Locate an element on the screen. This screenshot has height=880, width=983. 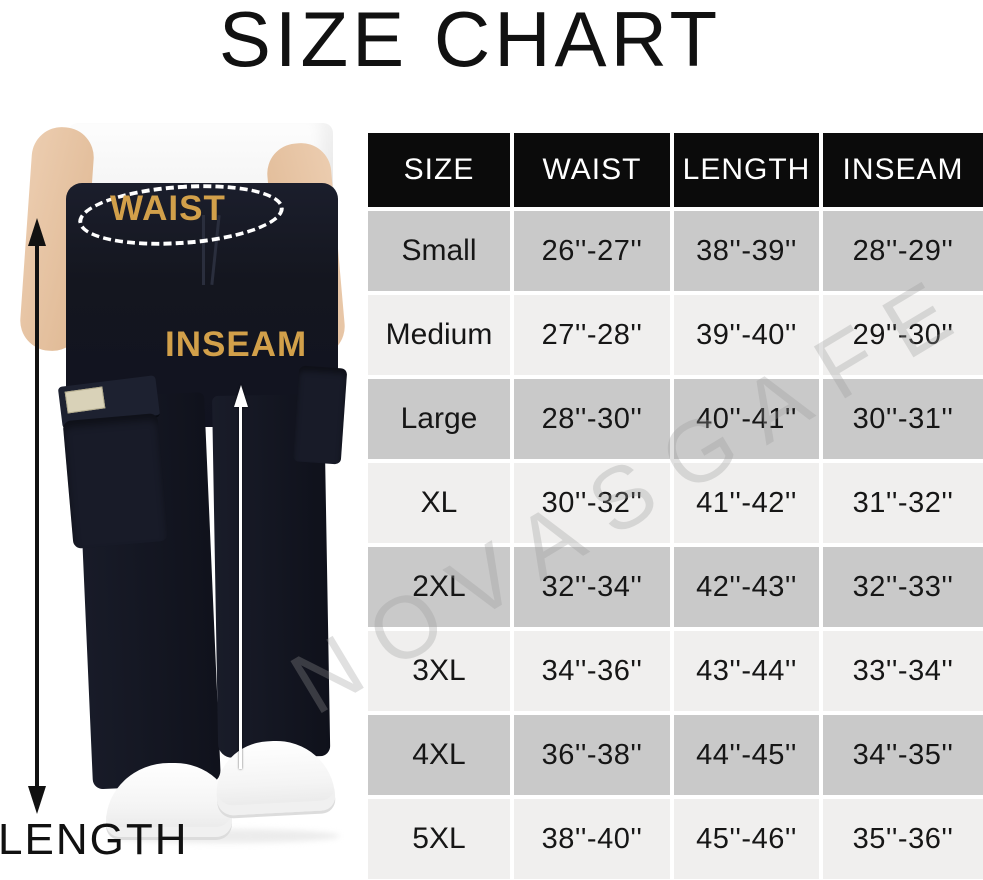
size-cell: Large is located at coordinates (439, 419).